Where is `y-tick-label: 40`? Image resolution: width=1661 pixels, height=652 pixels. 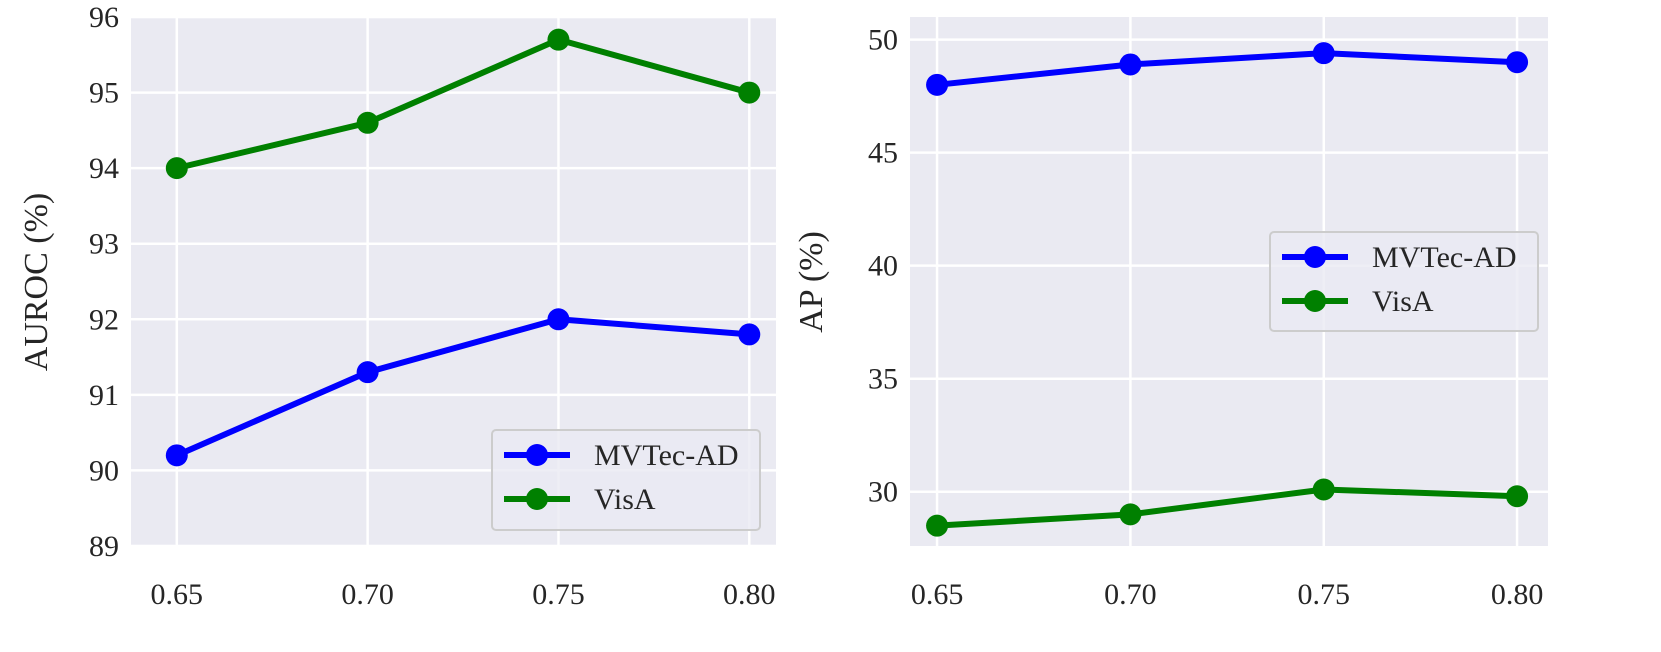
y-tick-label: 40 is located at coordinates (883, 266).